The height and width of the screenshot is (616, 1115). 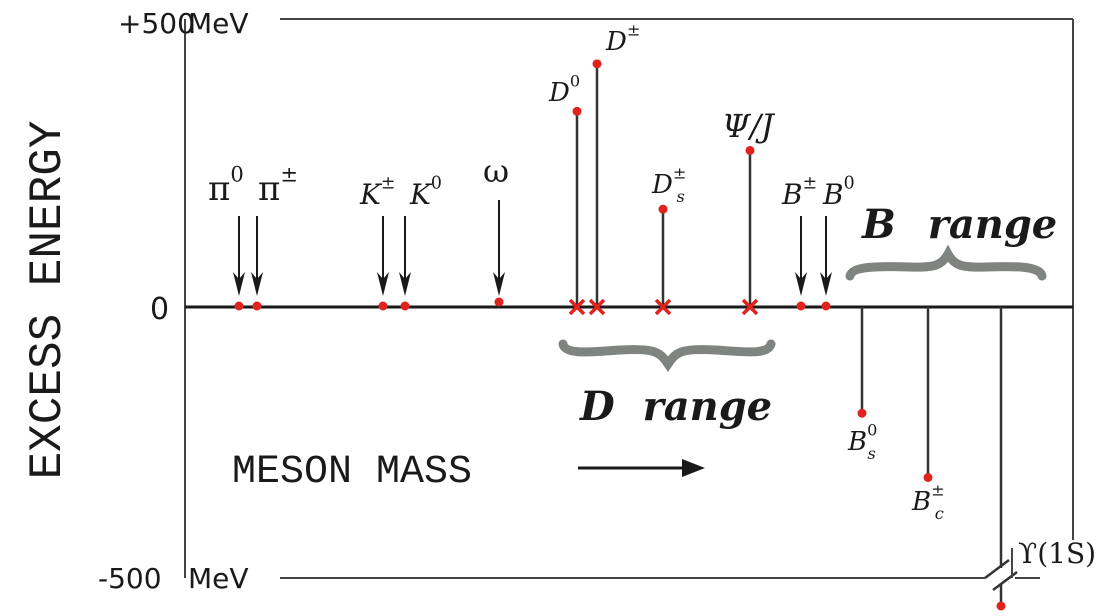 What do you see at coordinates (680, 173) in the screenshot?
I see `ds-label-sup: ±` at bounding box center [680, 173].